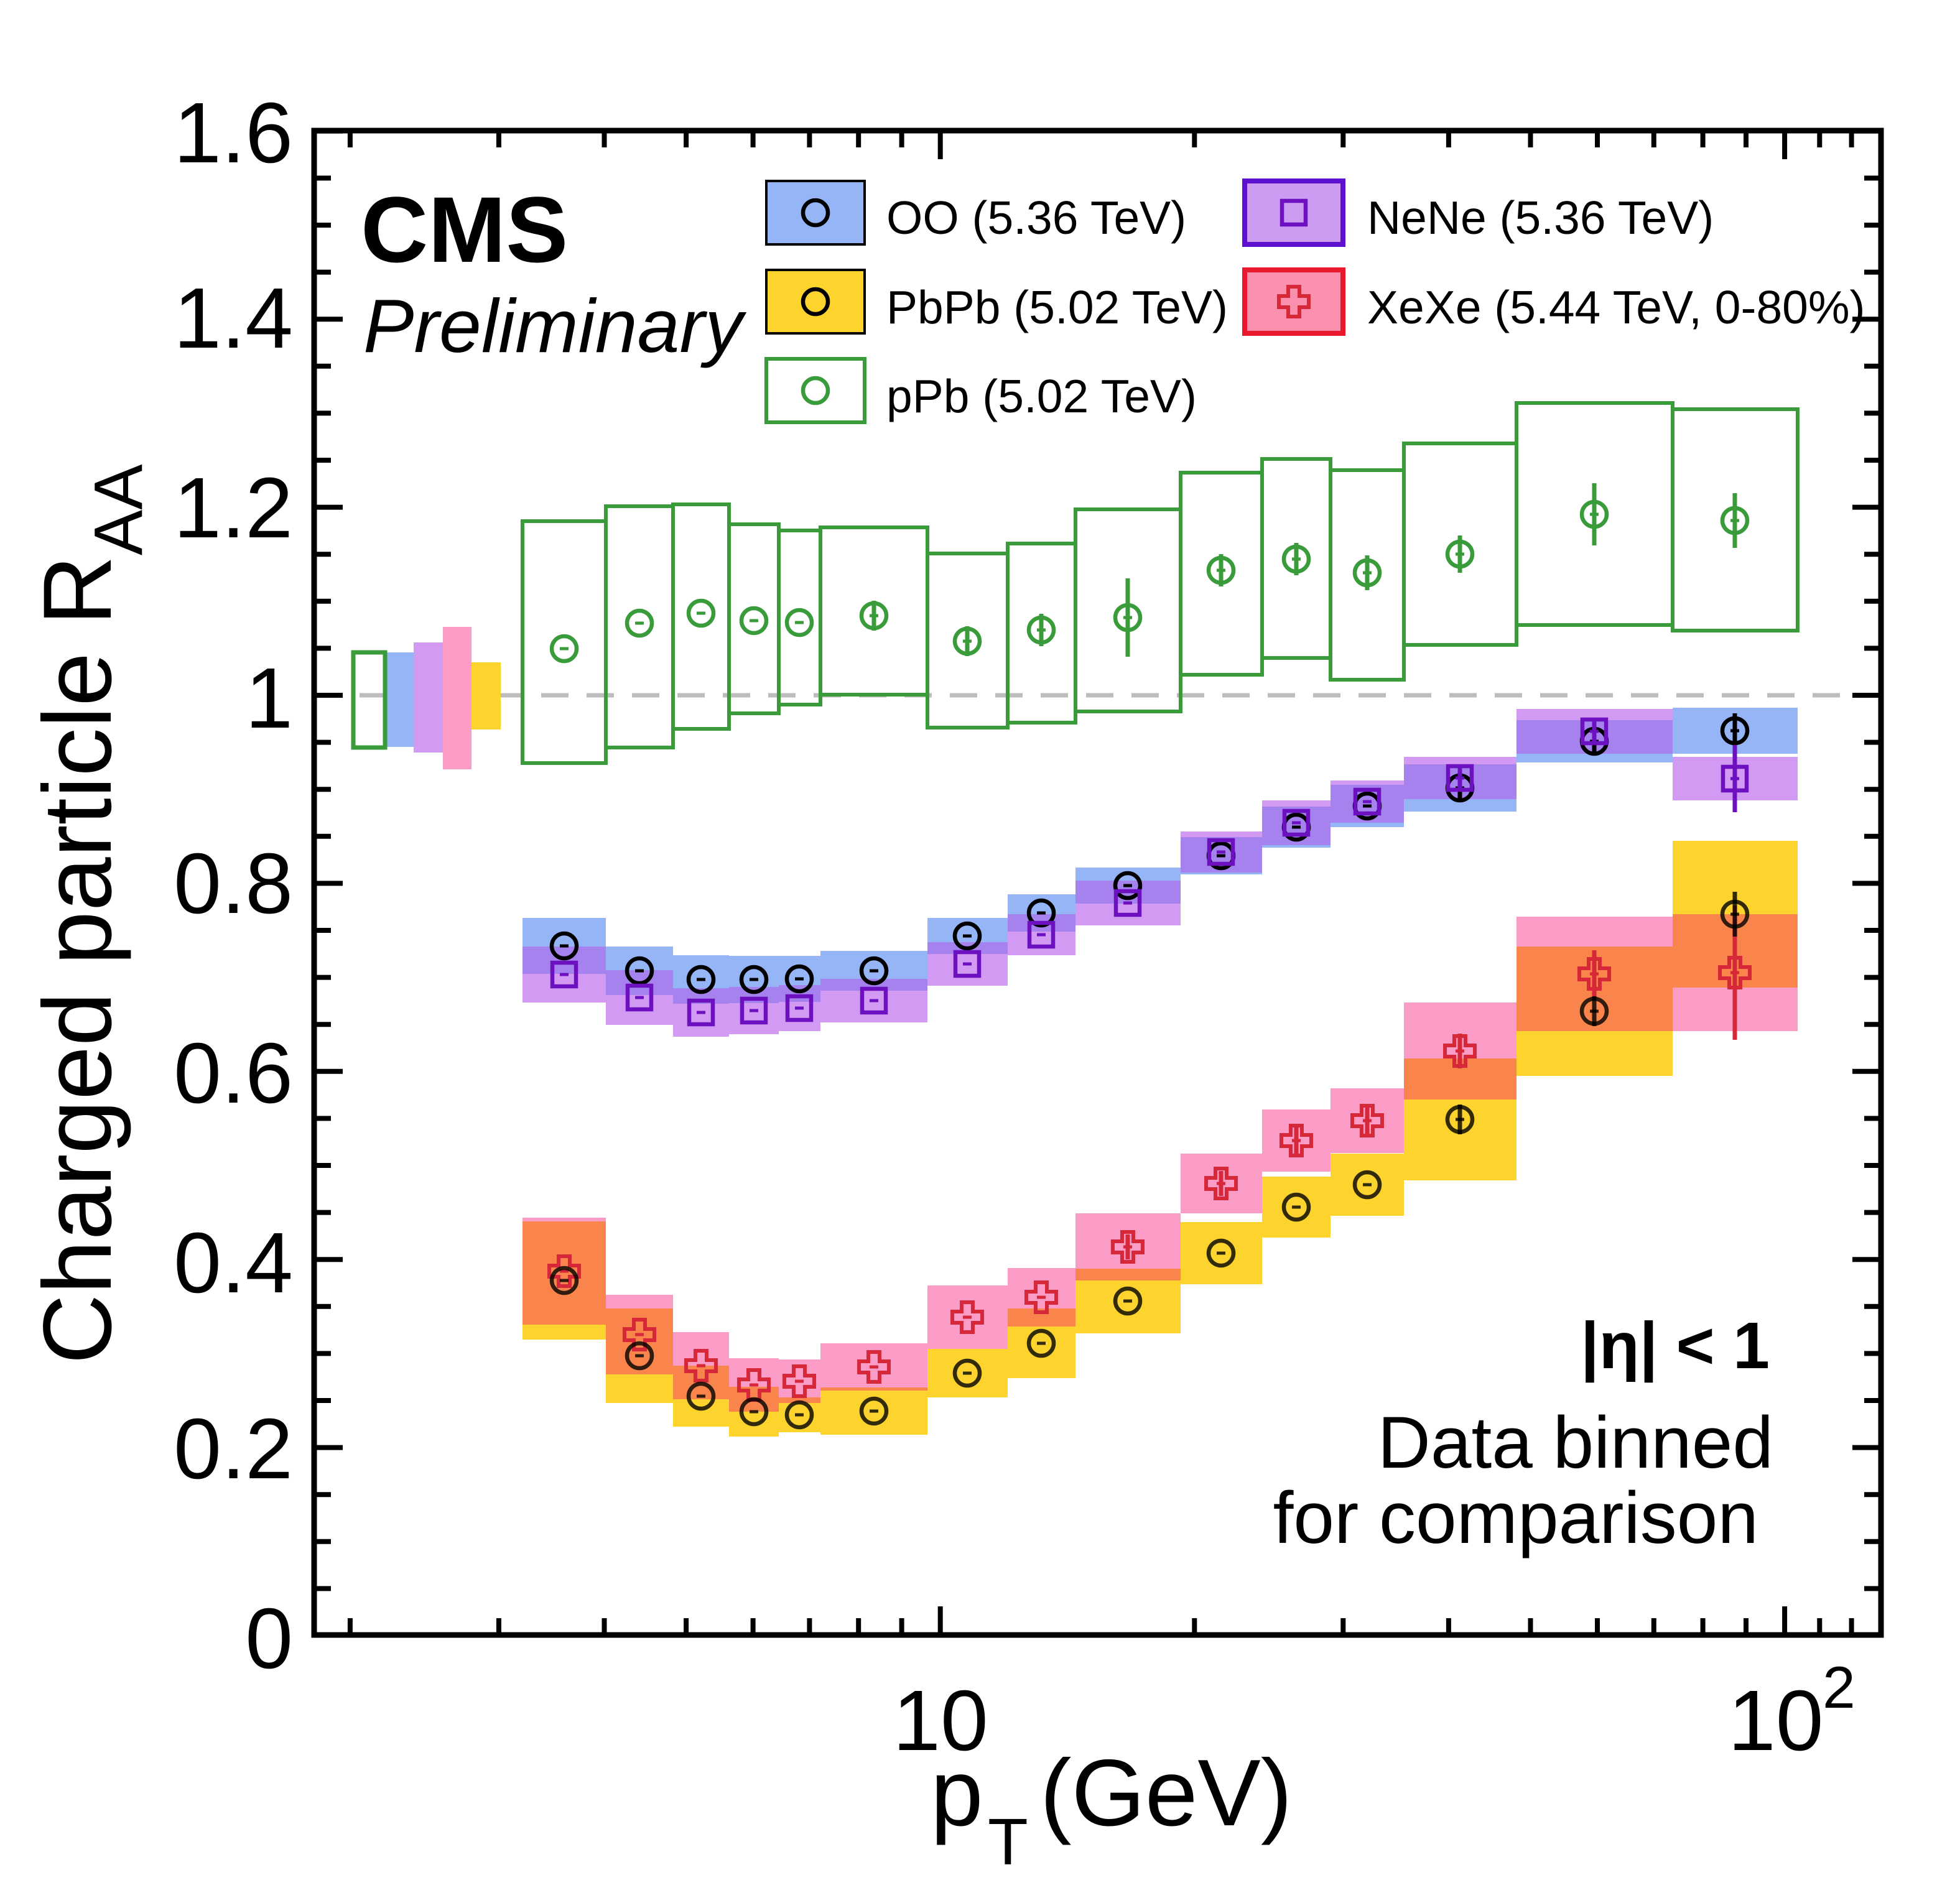 The image size is (1960, 1880). What do you see at coordinates (1575, 1443) in the screenshot?
I see `svg-text: Data binned` at bounding box center [1575, 1443].